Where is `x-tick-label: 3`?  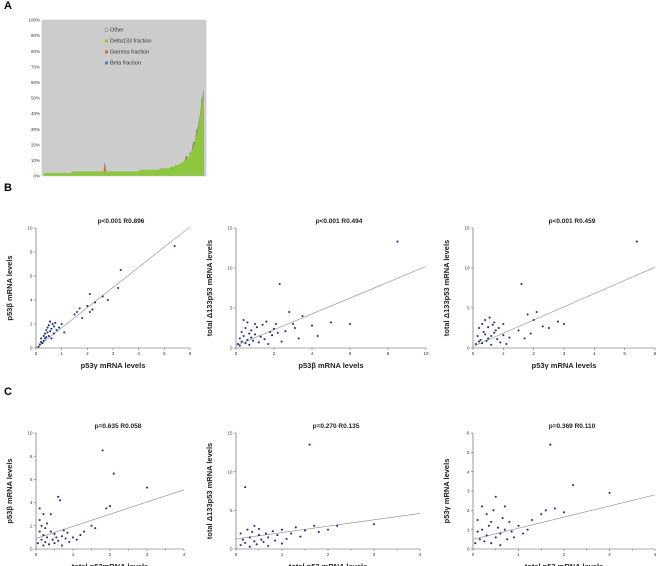 x-tick-label: 3 is located at coordinates (564, 353).